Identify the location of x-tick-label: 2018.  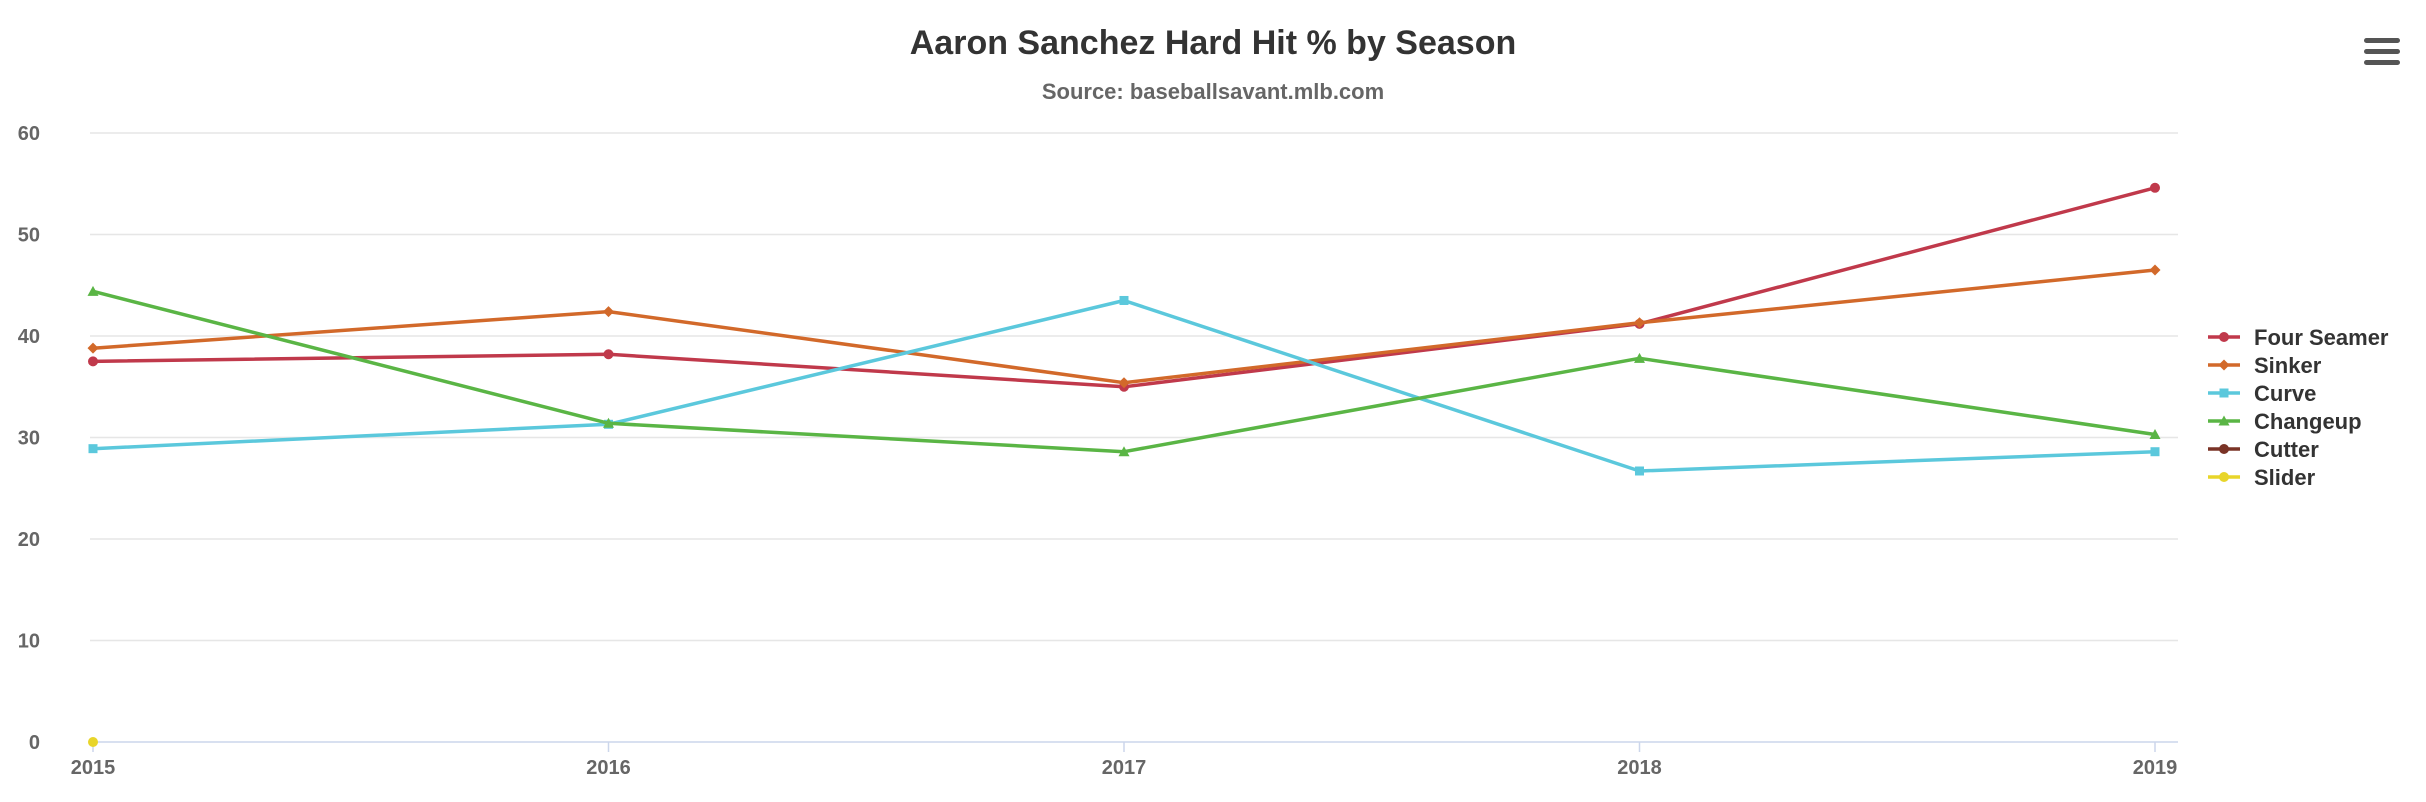
(1639, 768).